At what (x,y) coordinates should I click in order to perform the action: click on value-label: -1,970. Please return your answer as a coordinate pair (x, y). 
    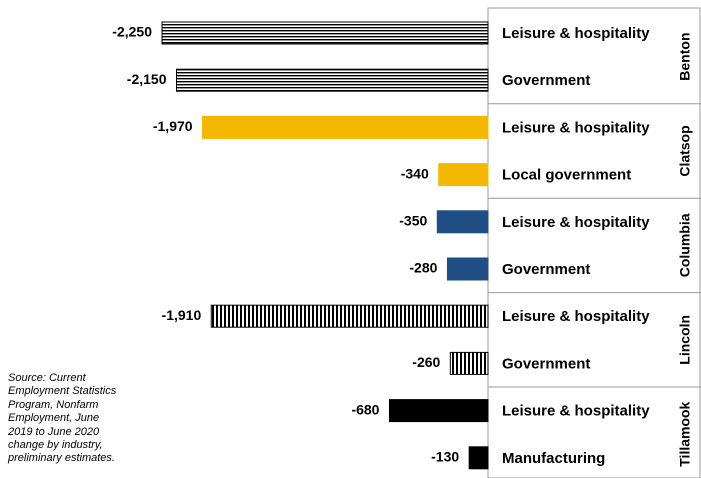
    Looking at the image, I should click on (173, 126).